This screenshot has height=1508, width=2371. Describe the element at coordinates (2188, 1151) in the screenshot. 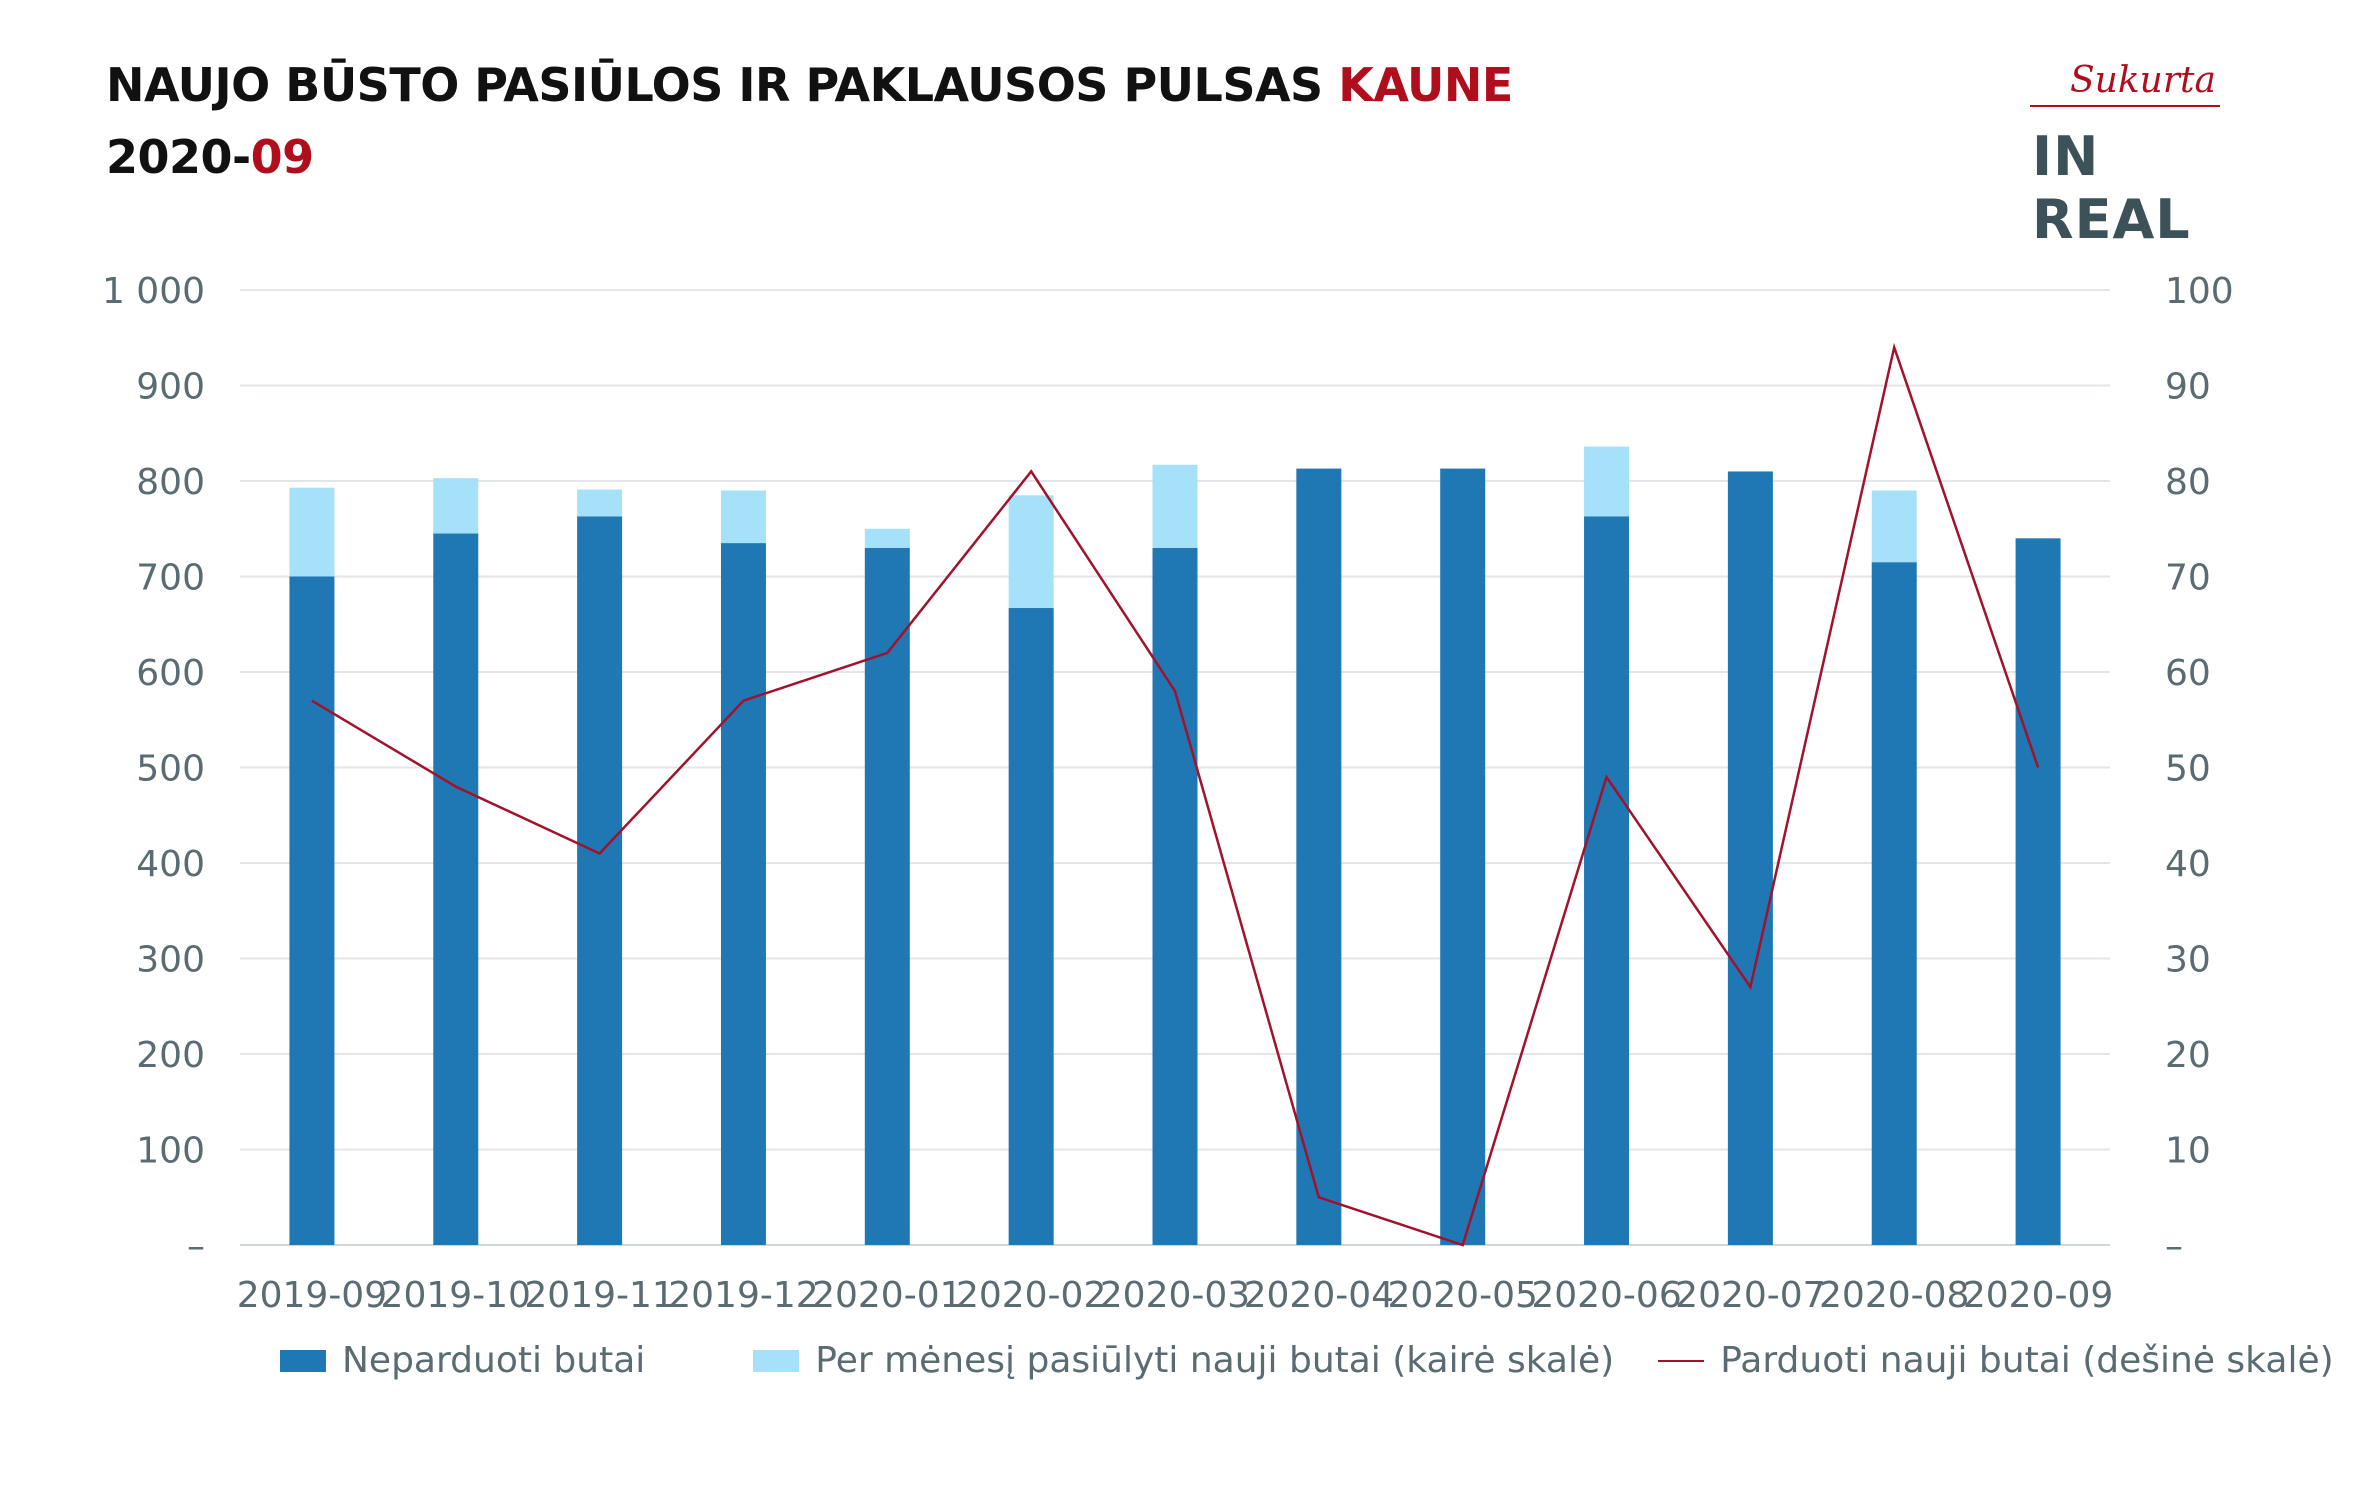

I see `y-right-tick-label: 10` at that location.